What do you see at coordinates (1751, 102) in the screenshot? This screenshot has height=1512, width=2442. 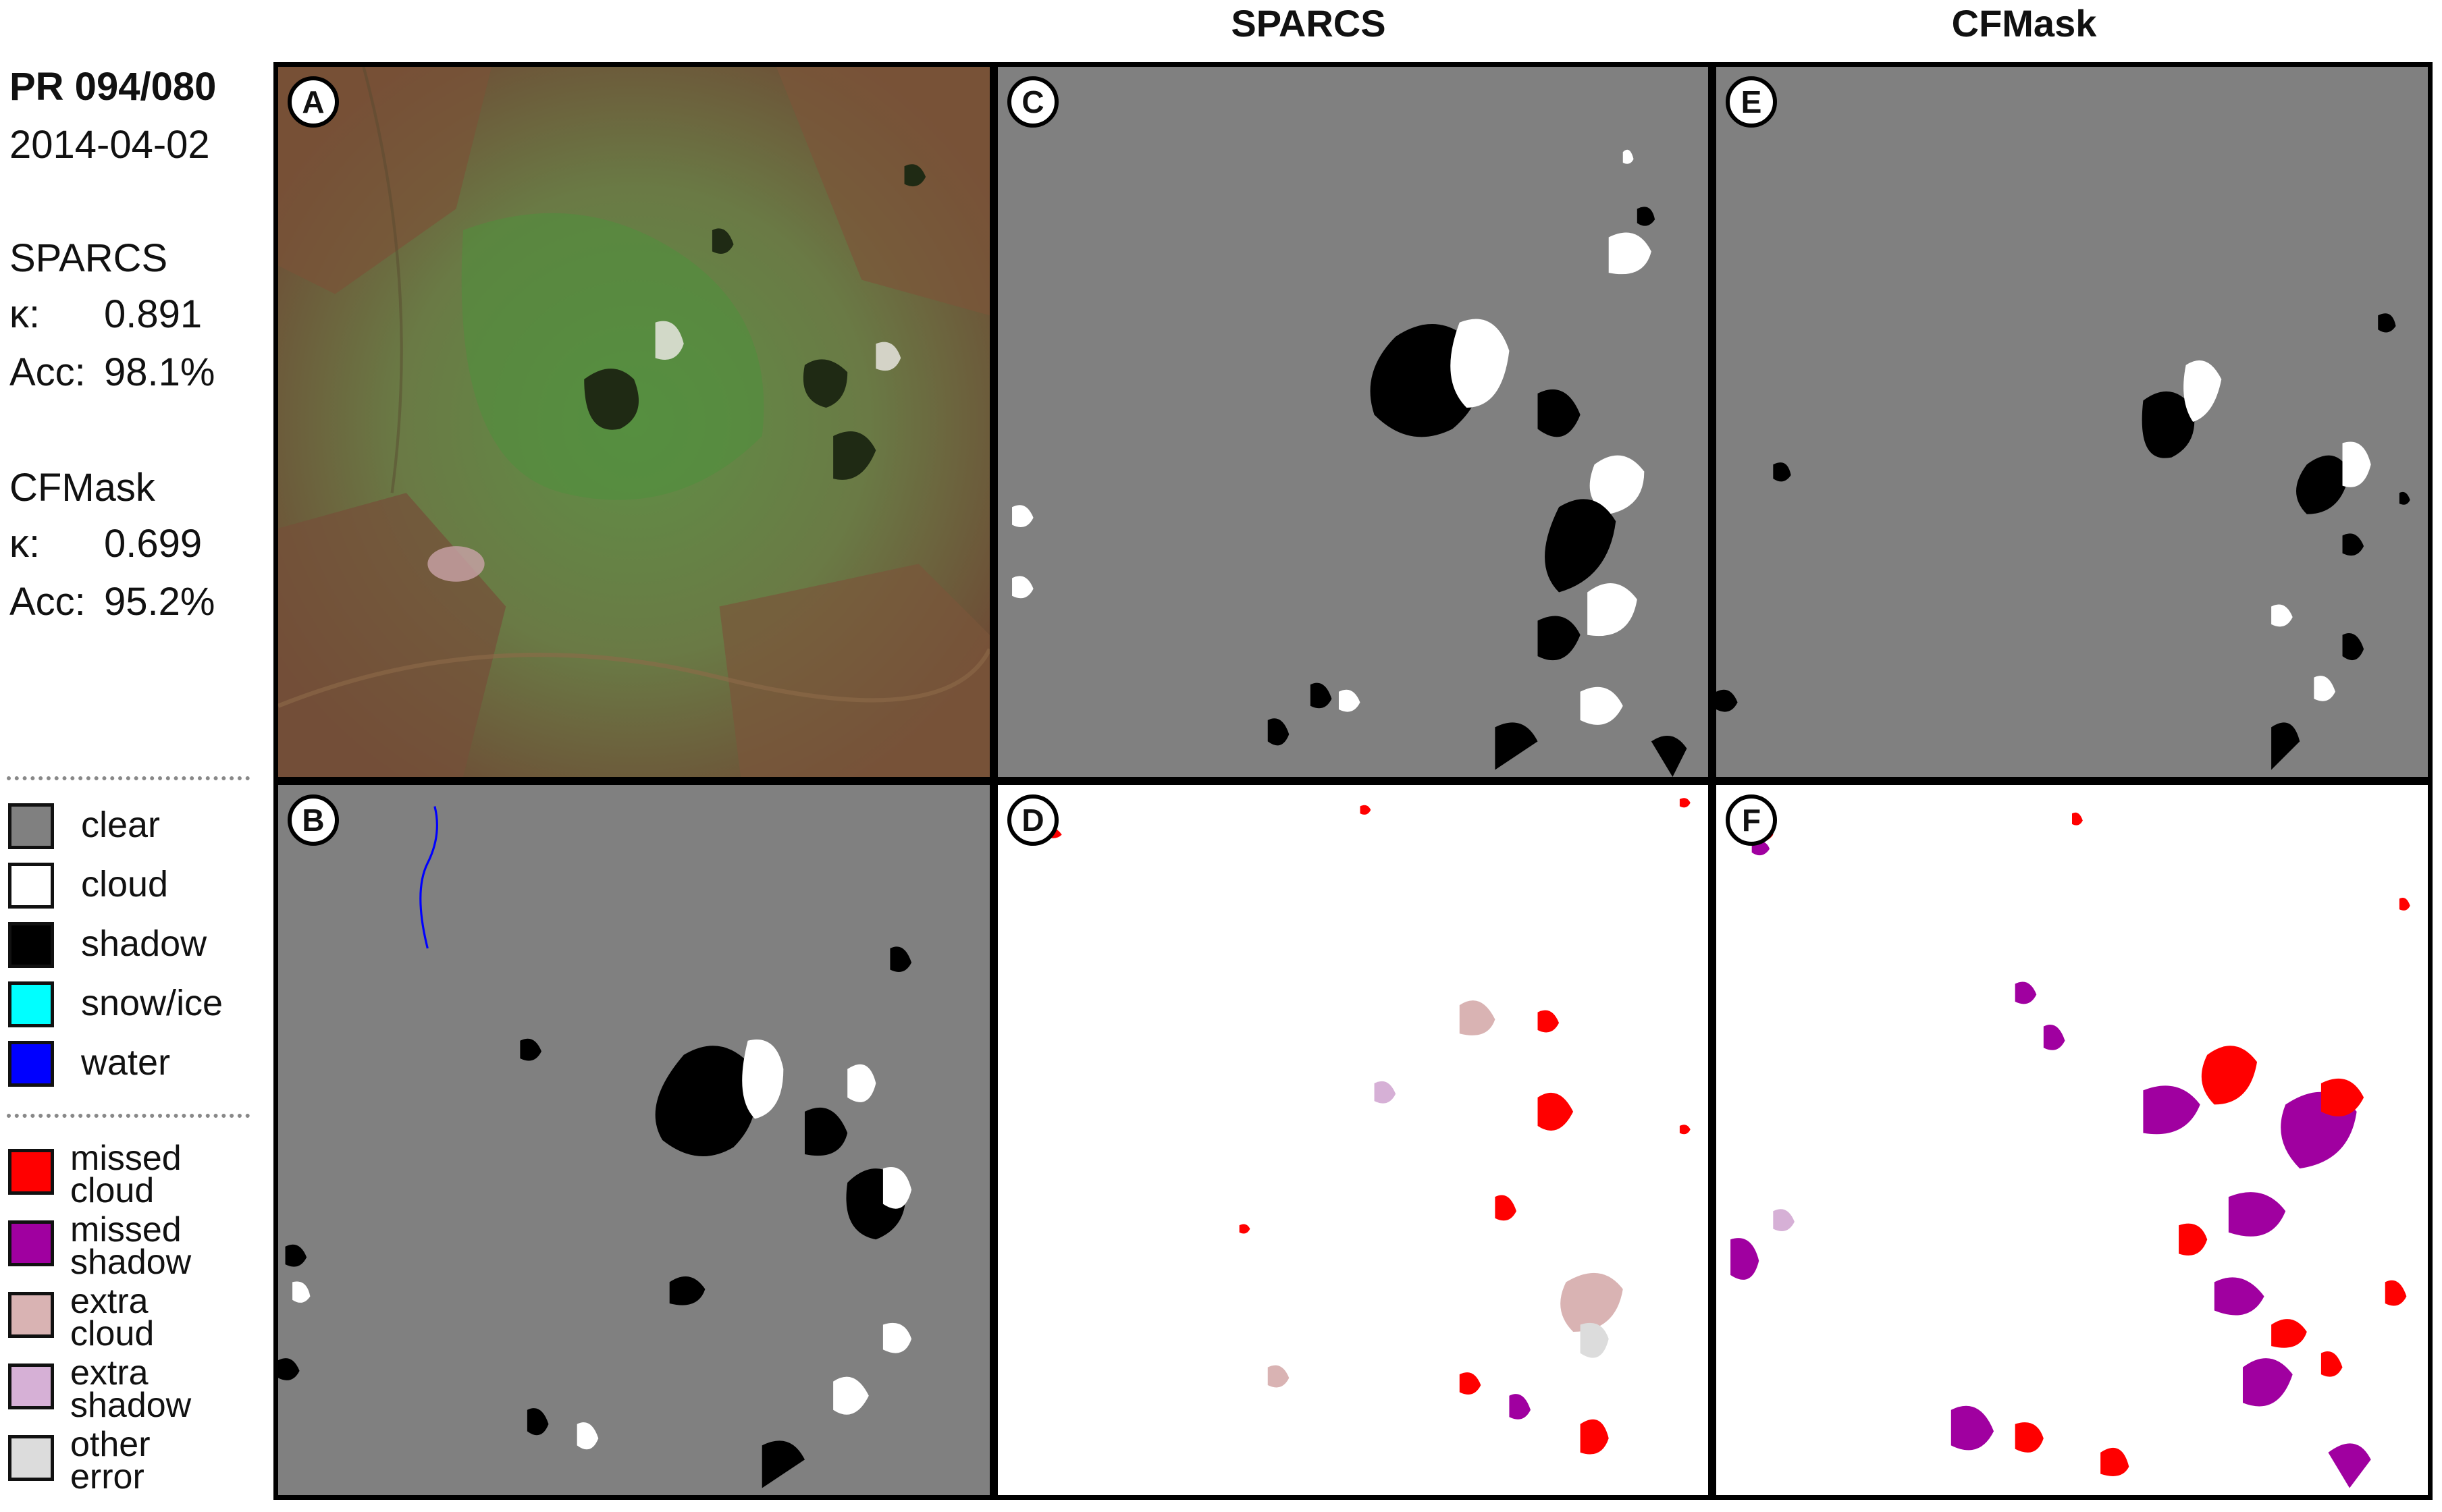 I see `panel-label-e: E` at bounding box center [1751, 102].